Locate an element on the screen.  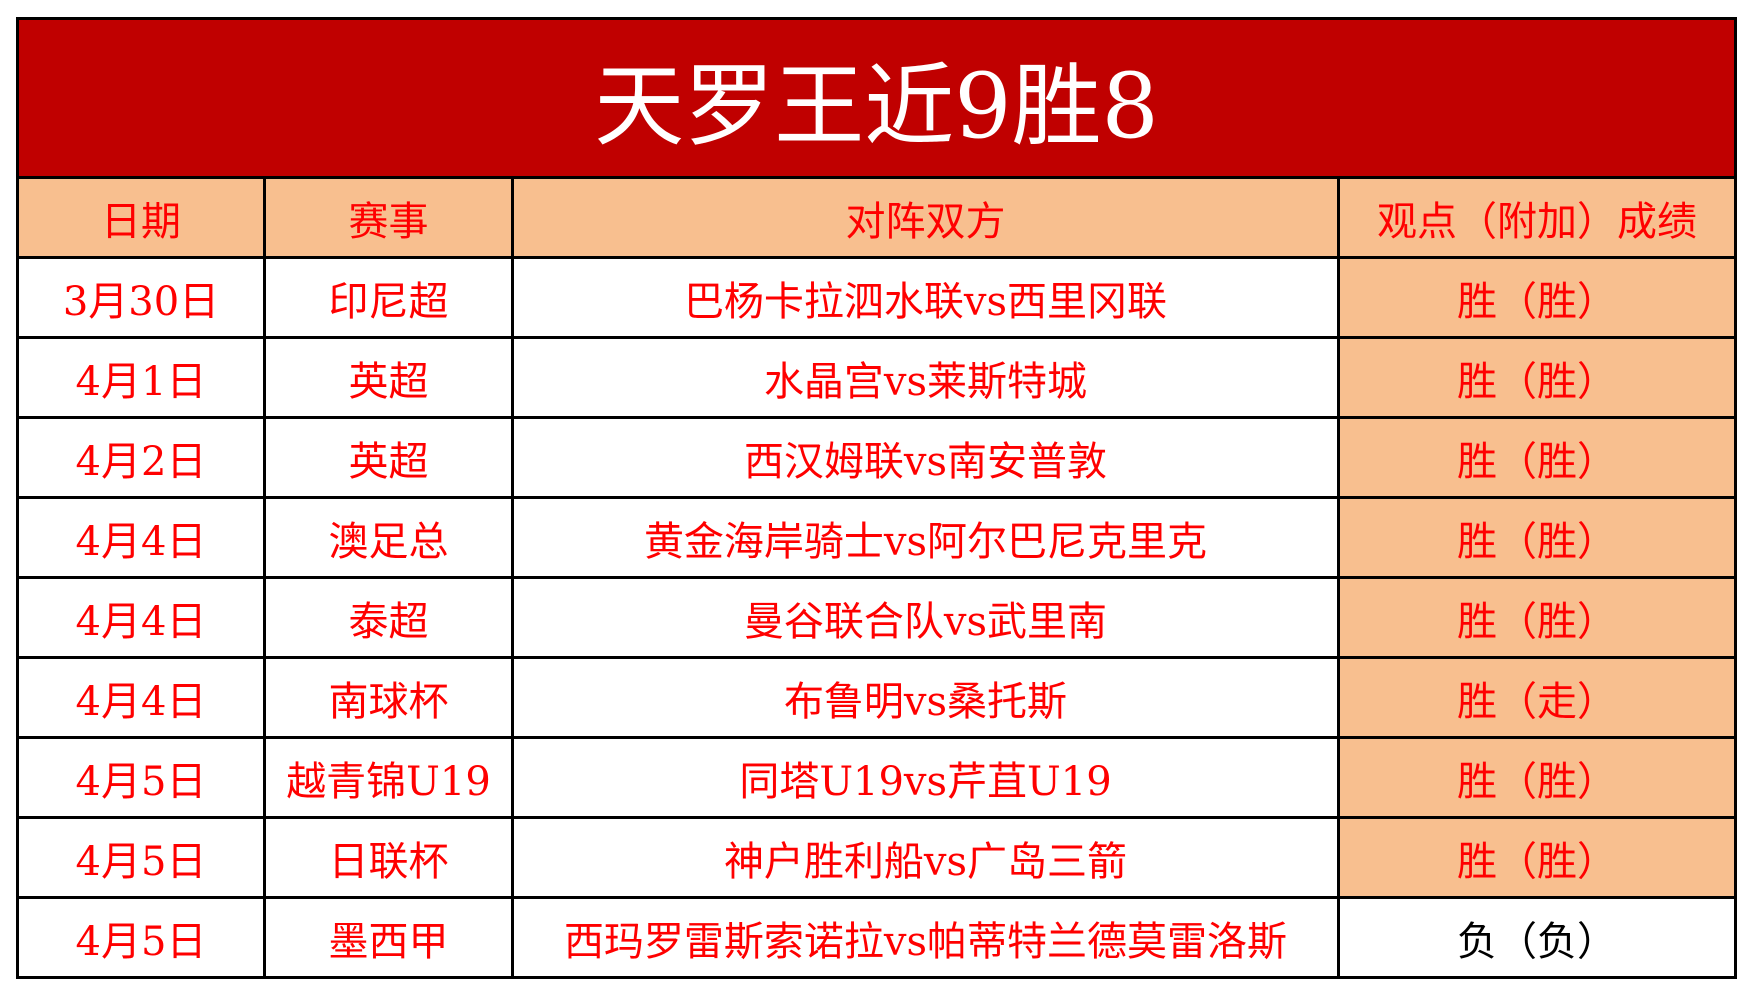
table-row: 4月5日 越青锦U19 同塔U19vs芹苴U19 胜（胜） is located at coordinates (877, 777).